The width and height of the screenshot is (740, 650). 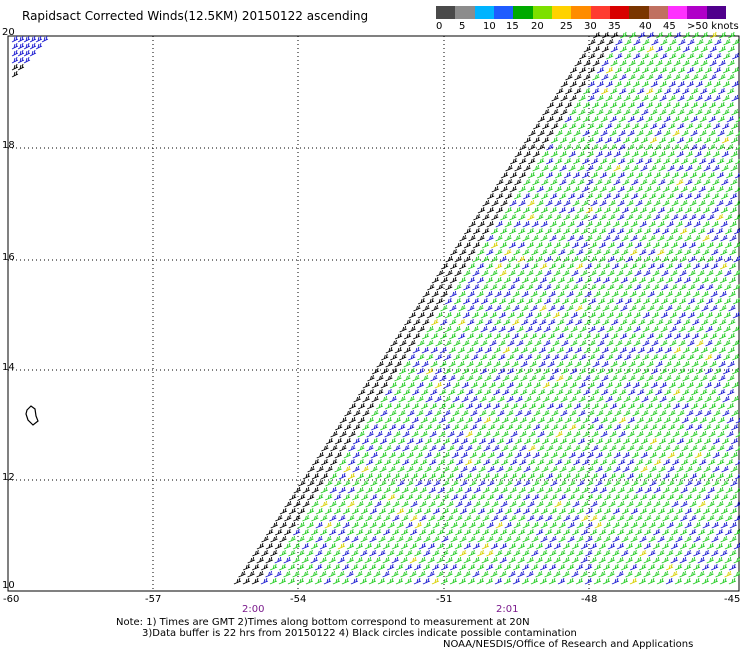 What do you see at coordinates (8, 145) in the screenshot?
I see `lat-label-18: 18` at bounding box center [8, 145].